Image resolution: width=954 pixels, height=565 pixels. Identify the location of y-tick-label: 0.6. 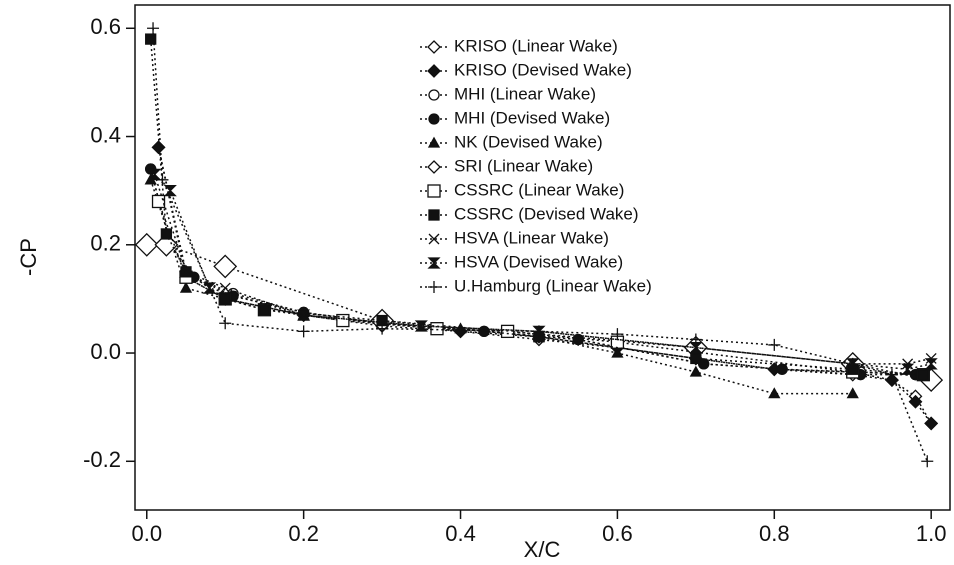
(105, 26).